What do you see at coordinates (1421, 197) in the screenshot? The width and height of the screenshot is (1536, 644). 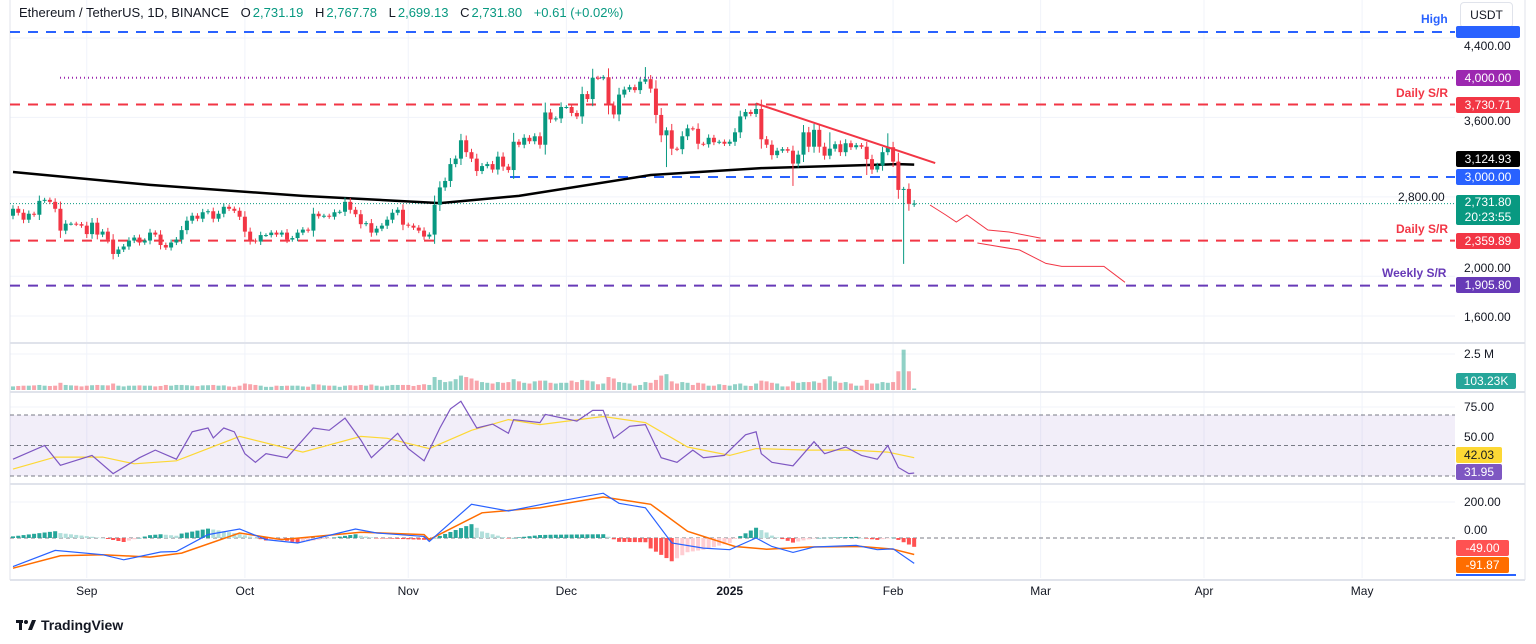 I see `price-axis-tick: 2,800.00` at bounding box center [1421, 197].